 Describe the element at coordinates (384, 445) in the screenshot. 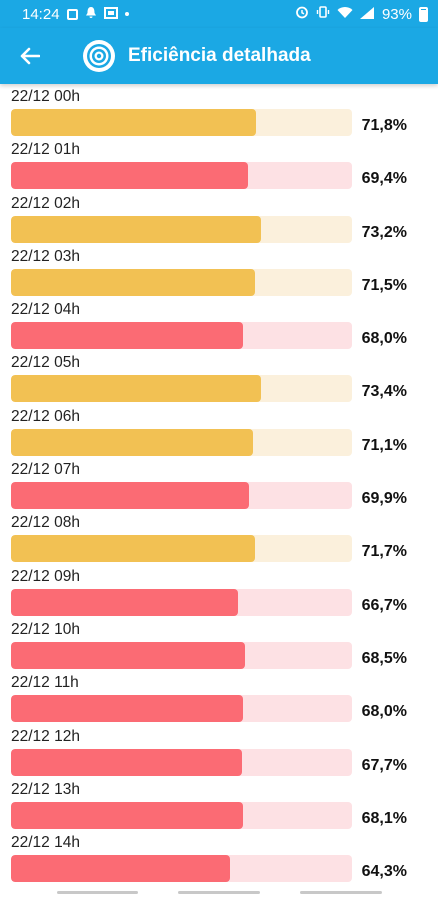

I see `efficiency-value: 71,1%` at that location.